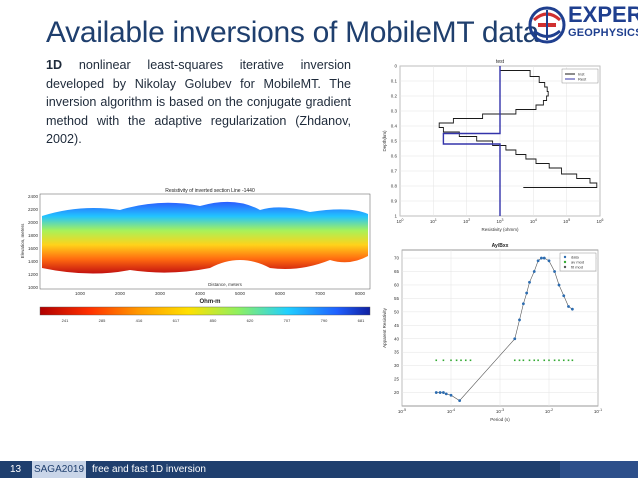 The width and height of the screenshot is (638, 478). Describe the element at coordinates (397, 338) in the screenshot. I see `rho-y-tick: 40` at that location.